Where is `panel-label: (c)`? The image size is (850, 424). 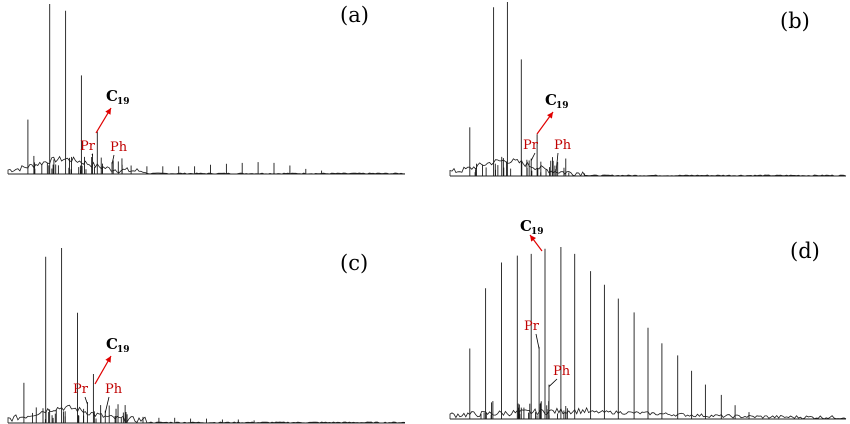
panel-label: (c) is located at coordinates (354, 263).